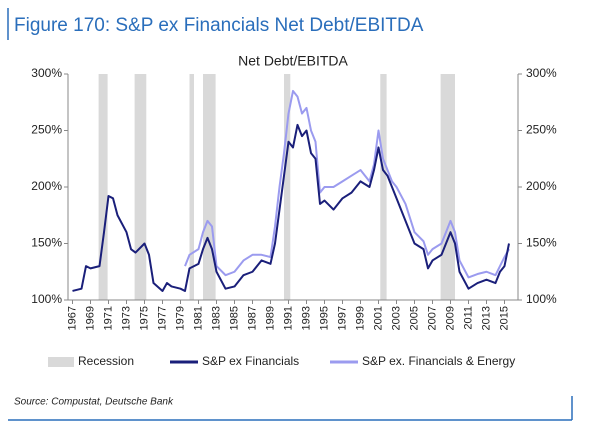  I want to click on legend-swatch, so click(61, 362).